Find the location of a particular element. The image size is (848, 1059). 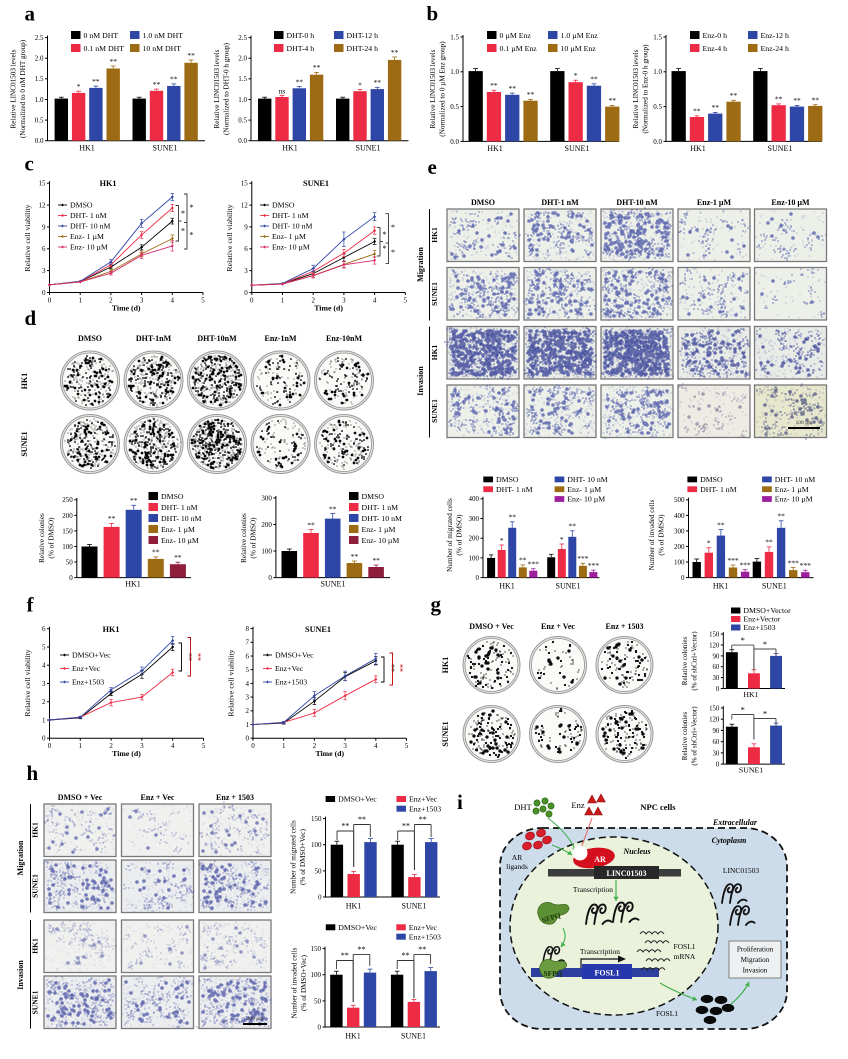

svg-text: DHT-0 h is located at coordinates (301, 35).